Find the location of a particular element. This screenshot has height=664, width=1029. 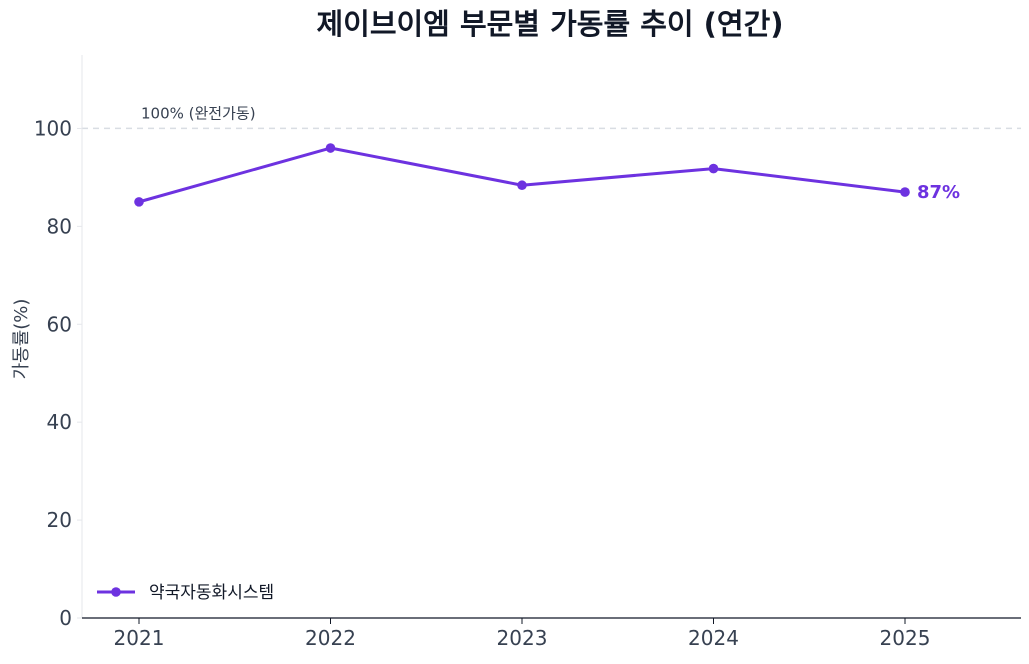

chart-title: 제이브이엠 부문별 가동률 추이 (연간) is located at coordinates (549, 24).